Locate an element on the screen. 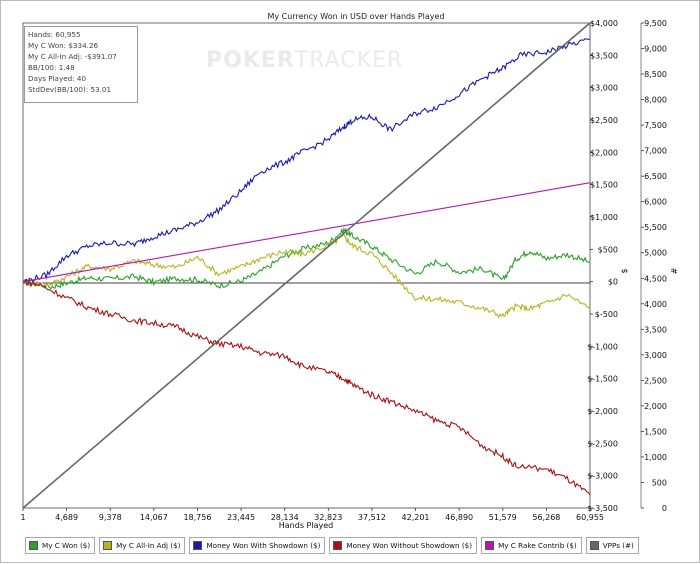  y-dollar-tick-label: $-2,000 is located at coordinates (602, 411).